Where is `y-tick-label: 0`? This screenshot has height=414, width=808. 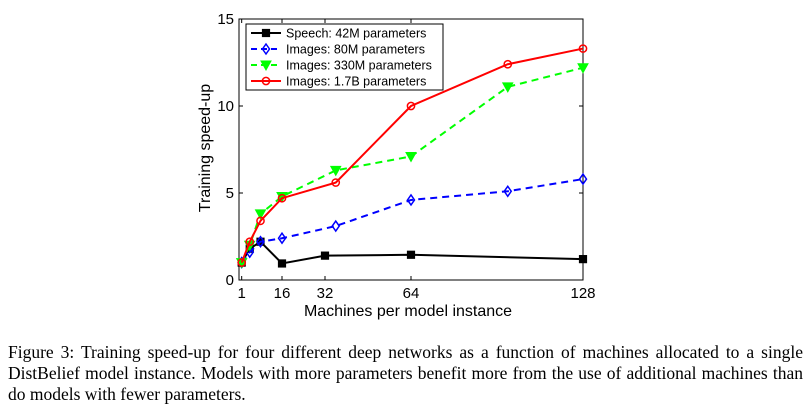
y-tick-label: 0 is located at coordinates (230, 280).